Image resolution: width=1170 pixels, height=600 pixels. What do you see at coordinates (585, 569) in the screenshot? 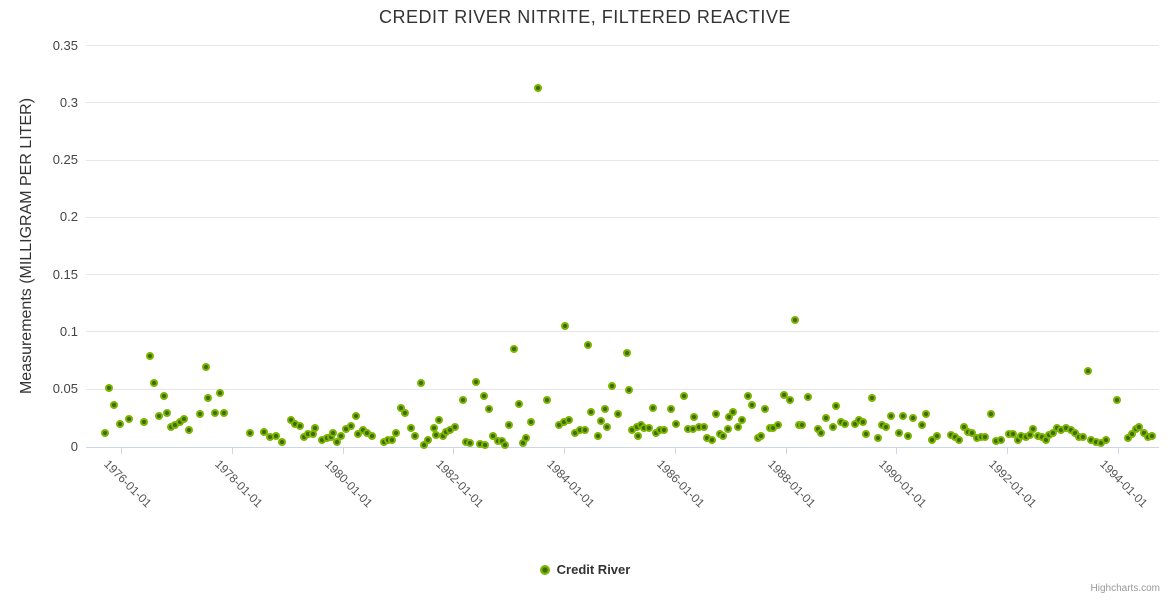
I see `legend-item-credit-river: Credit River` at bounding box center [585, 569].